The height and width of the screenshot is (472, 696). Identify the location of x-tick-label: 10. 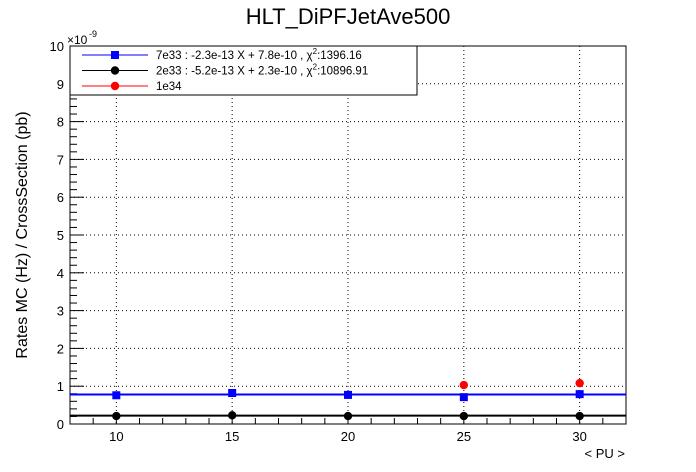
(116, 436).